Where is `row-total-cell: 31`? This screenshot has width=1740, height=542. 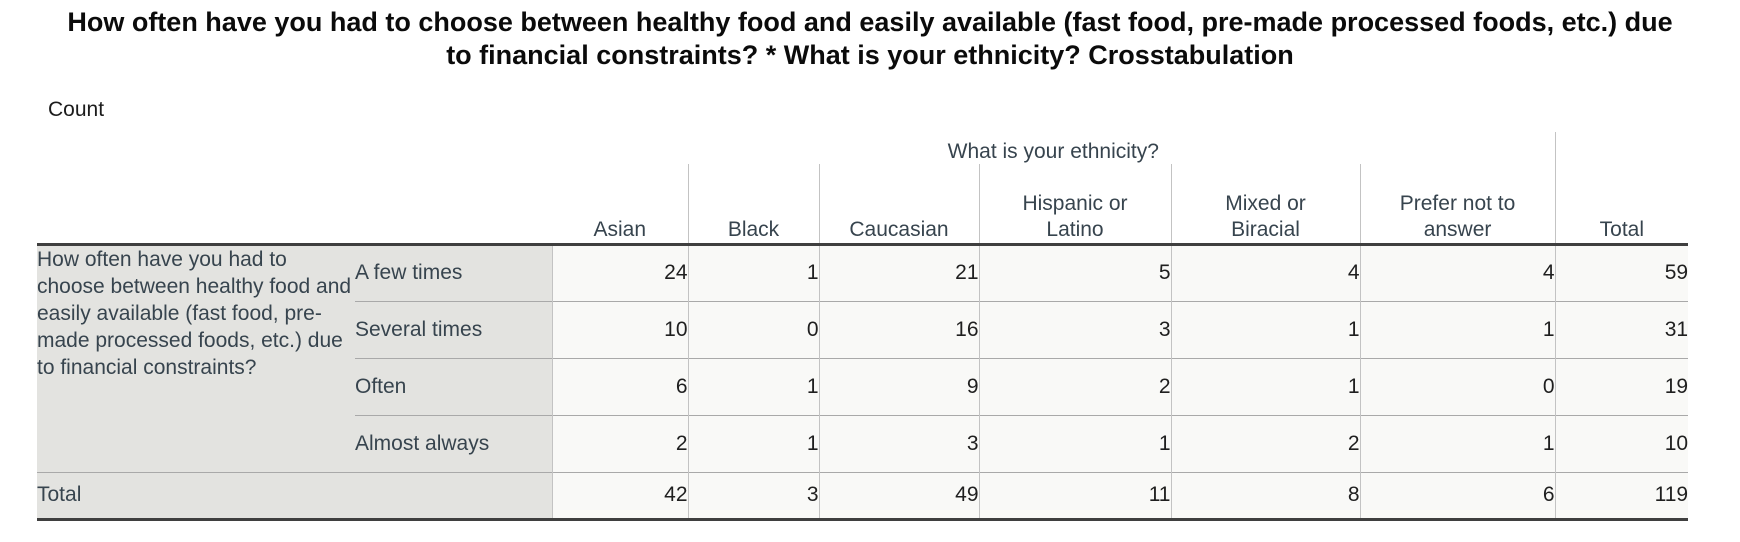
row-total-cell: 31 is located at coordinates (1621, 329).